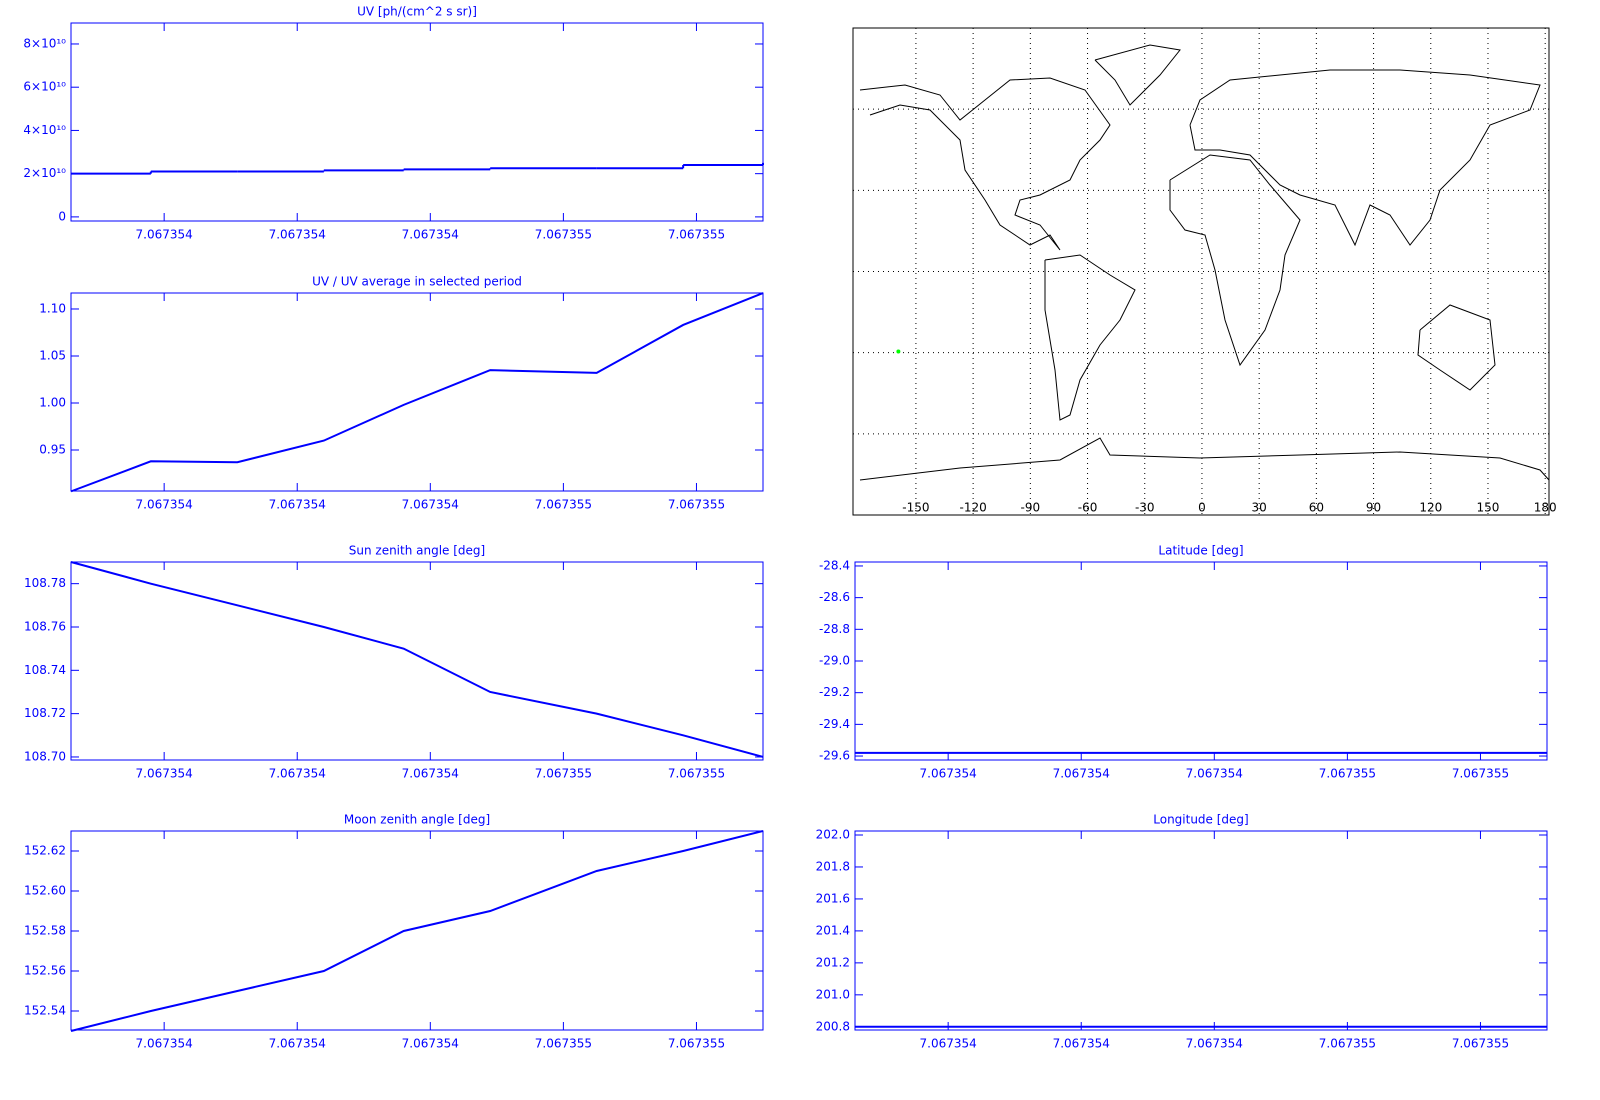  I want to click on y-tick-label: 200.8, so click(833, 1026).